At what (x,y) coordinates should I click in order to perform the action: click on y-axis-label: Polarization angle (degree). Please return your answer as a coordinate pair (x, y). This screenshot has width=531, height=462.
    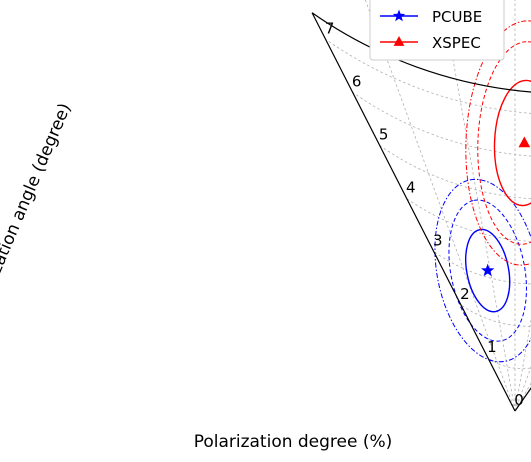
    Looking at the image, I should click on (37, 209).